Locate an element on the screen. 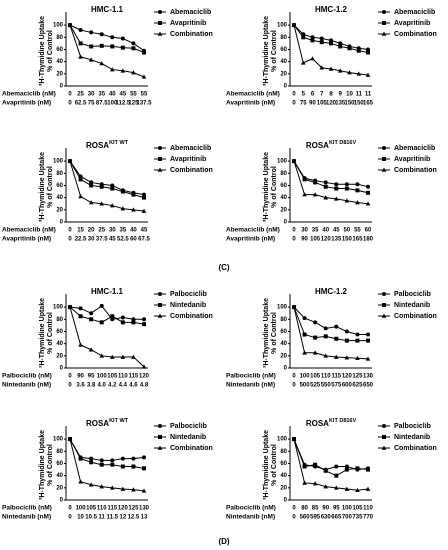 Image resolution: width=448 pixels, height=550 pixels. y-tick-label: 80 is located at coordinates (59, 320).